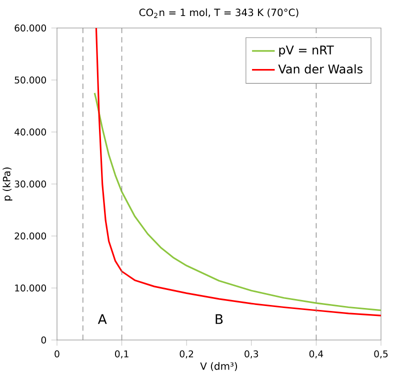 The height and width of the screenshot is (384, 399). Describe the element at coordinates (381, 354) in the screenshot. I see `x-tick-label: 0,5` at that location.